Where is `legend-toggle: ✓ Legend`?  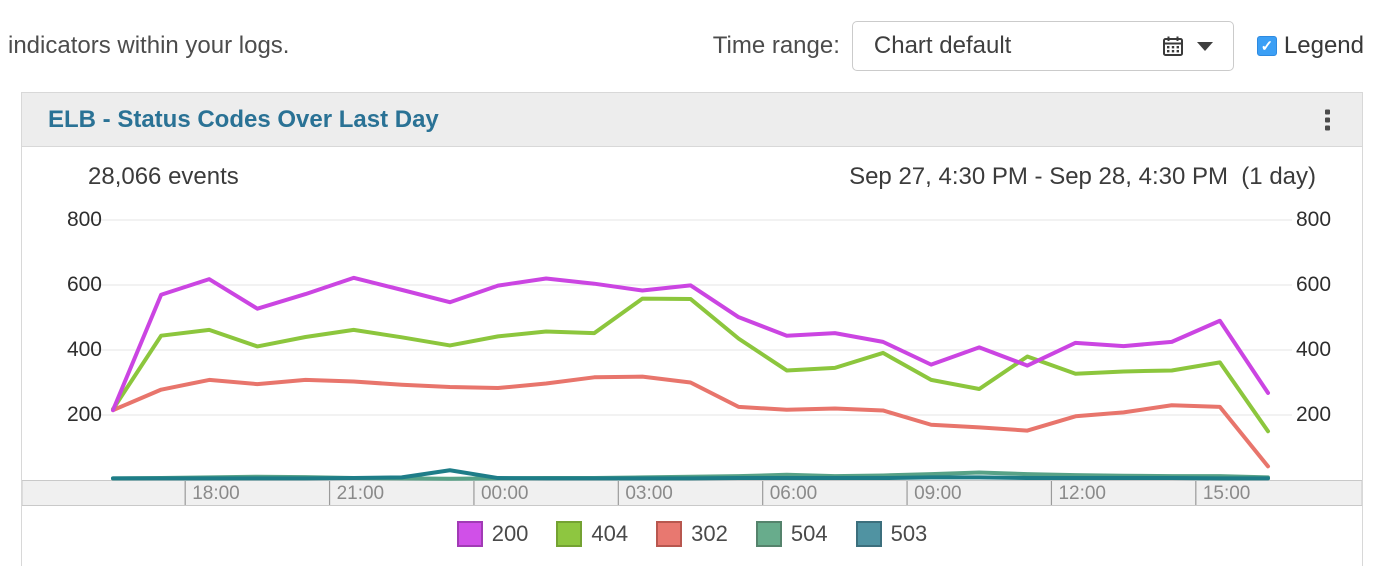 legend-toggle: ✓ Legend is located at coordinates (1310, 46).